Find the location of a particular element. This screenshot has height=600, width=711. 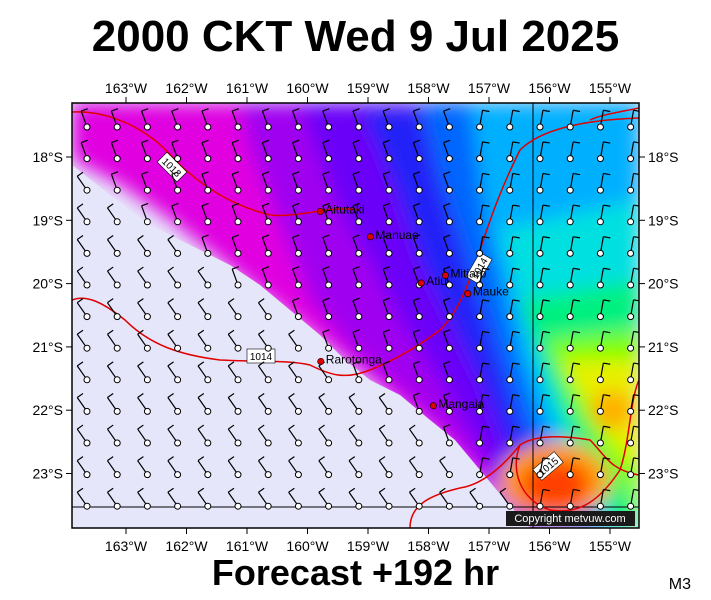

model-code: M3 is located at coordinates (679, 584).